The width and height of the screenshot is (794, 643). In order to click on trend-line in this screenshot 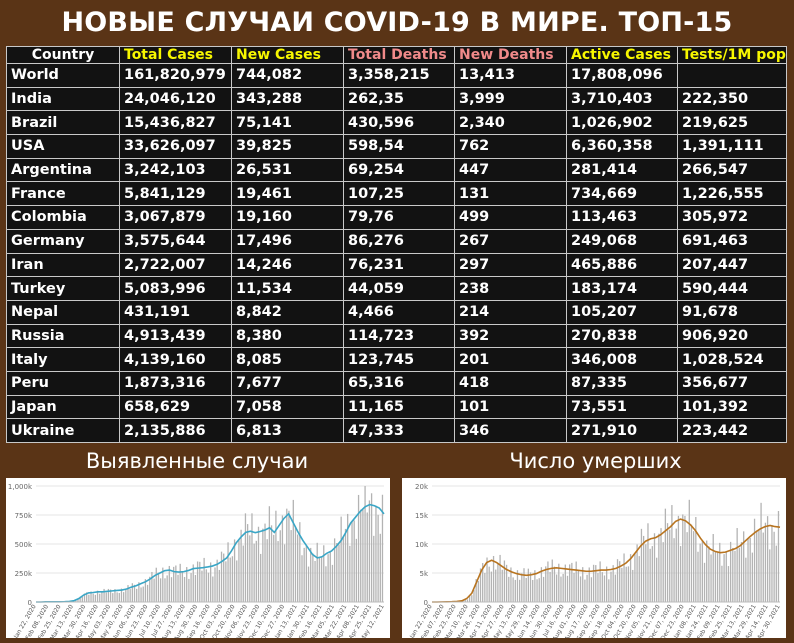, I will do `click(210, 553)`.